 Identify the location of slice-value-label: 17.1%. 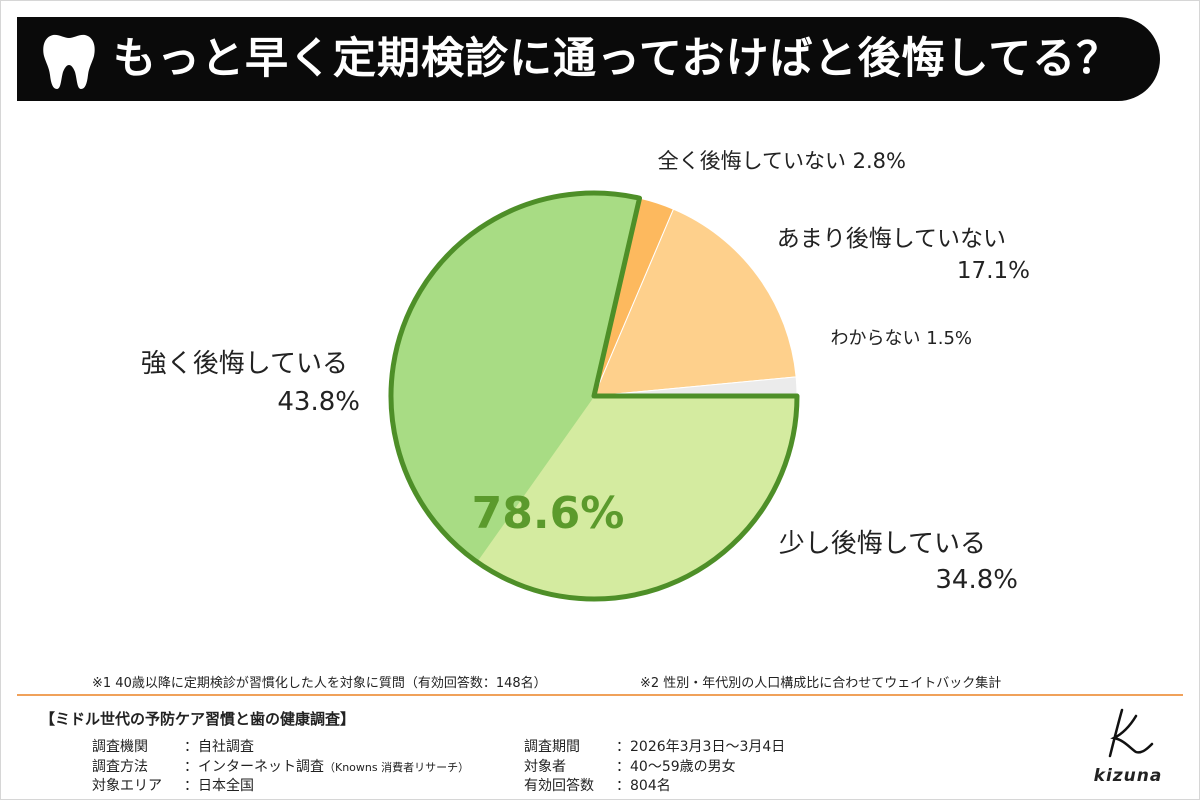
(993, 271).